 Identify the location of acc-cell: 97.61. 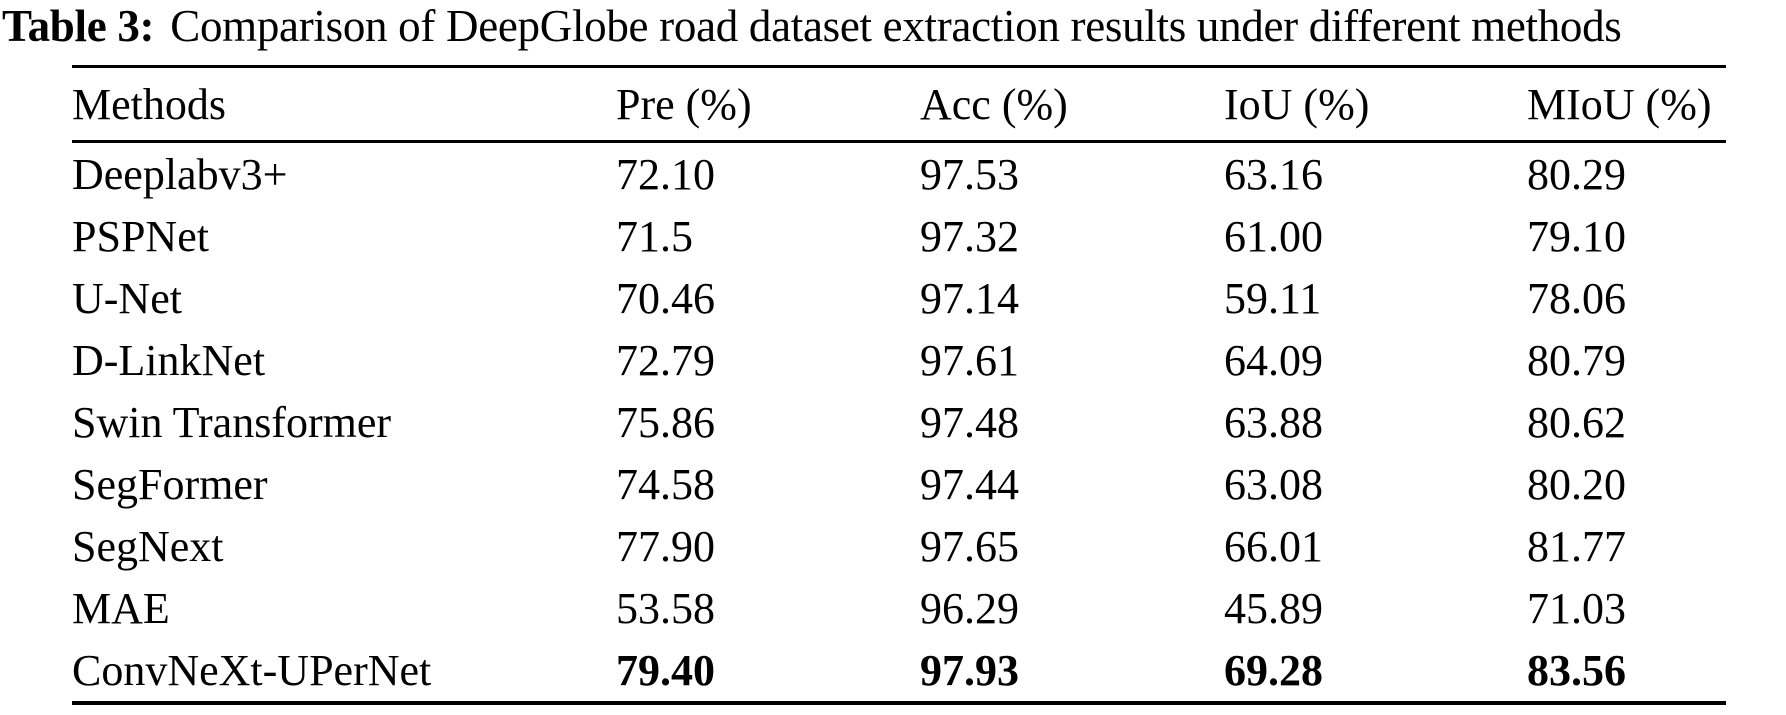
(969, 360).